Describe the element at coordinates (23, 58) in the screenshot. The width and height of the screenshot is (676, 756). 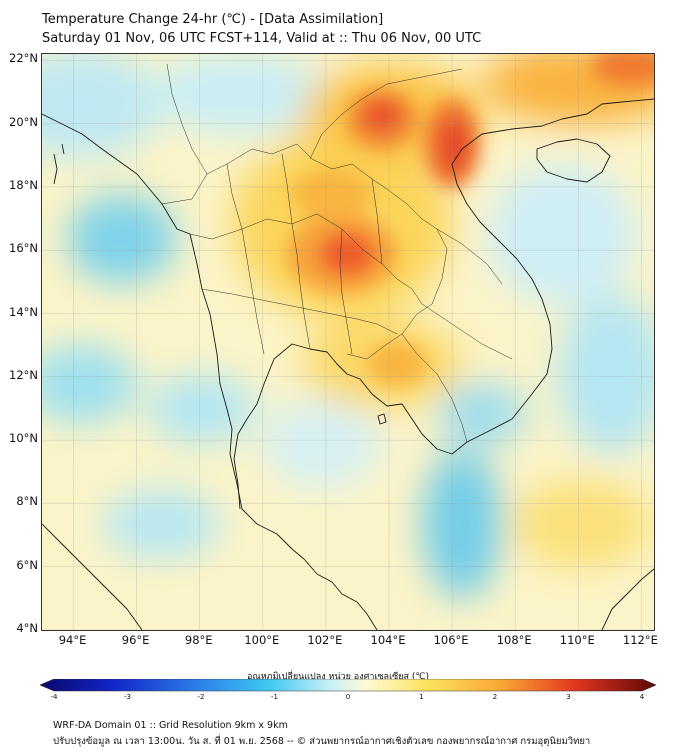
I see `latitude-label: 22°N` at that location.